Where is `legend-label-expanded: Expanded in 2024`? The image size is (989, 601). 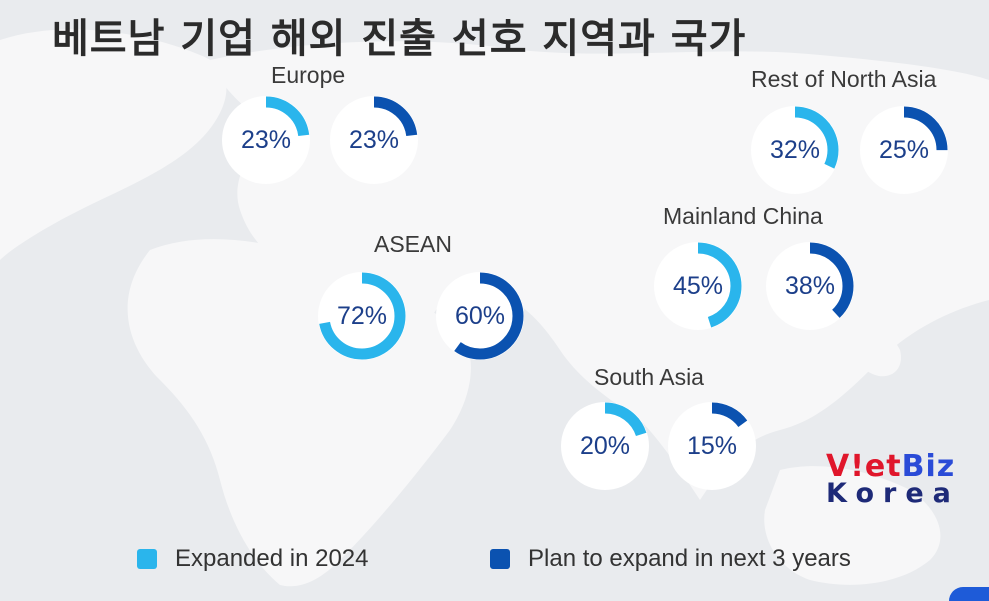 legend-label-expanded: Expanded in 2024 is located at coordinates (272, 558).